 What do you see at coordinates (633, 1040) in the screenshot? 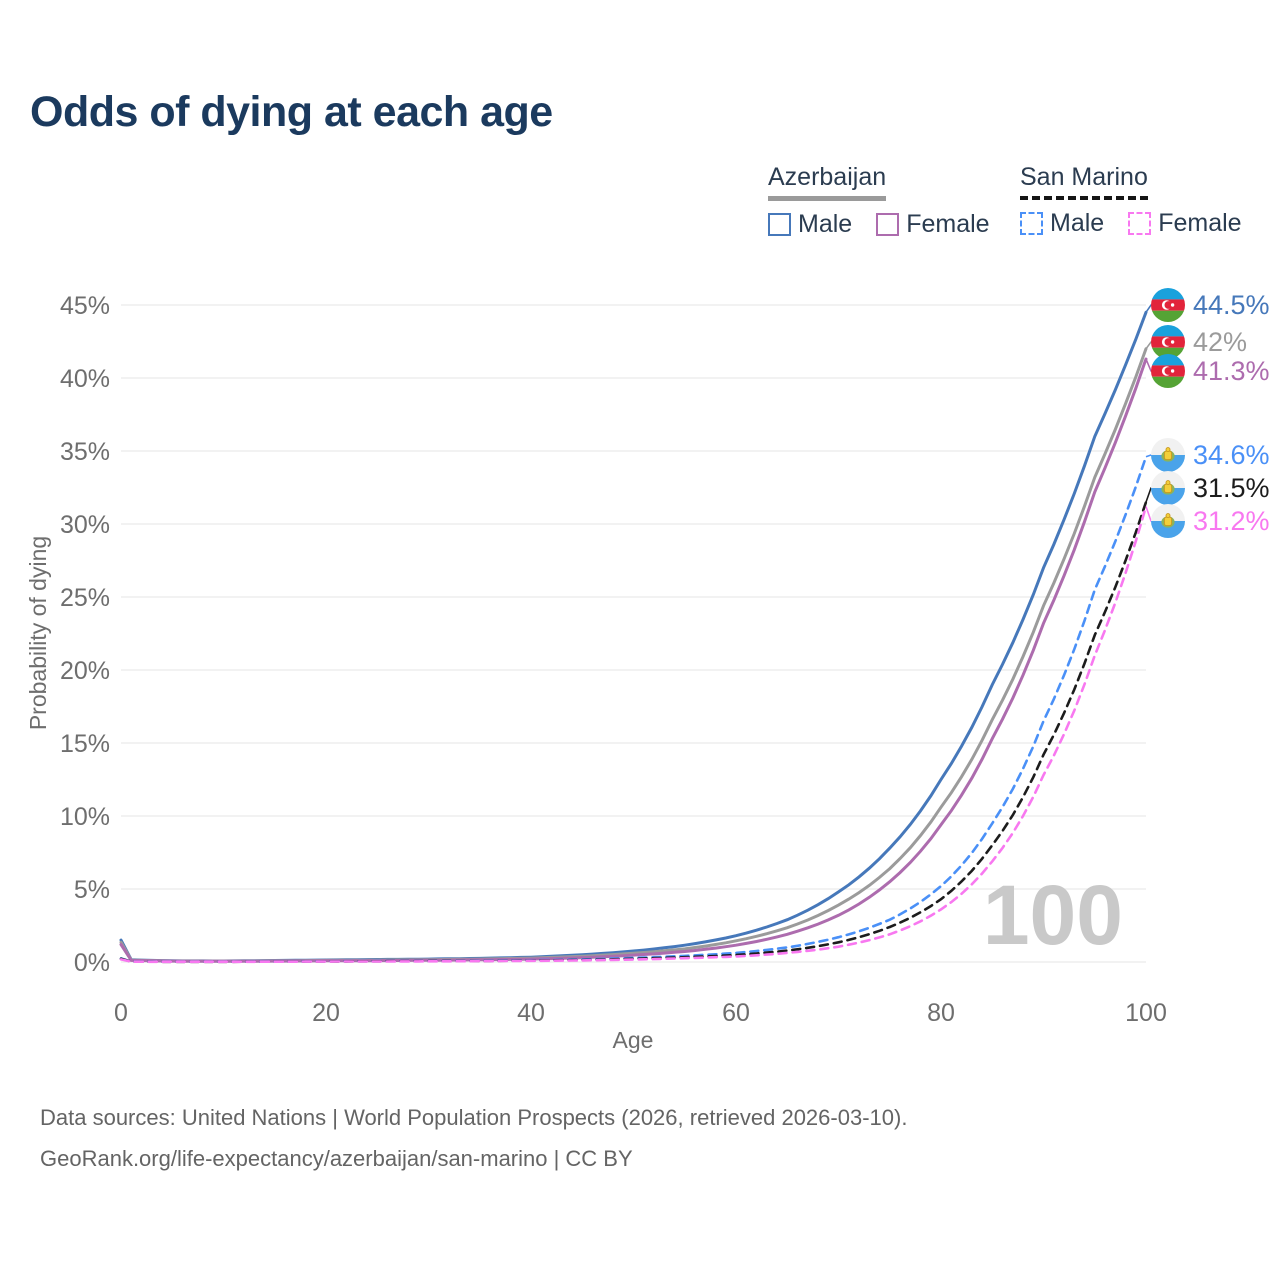
I see `x-axis-title: Age` at bounding box center [633, 1040].